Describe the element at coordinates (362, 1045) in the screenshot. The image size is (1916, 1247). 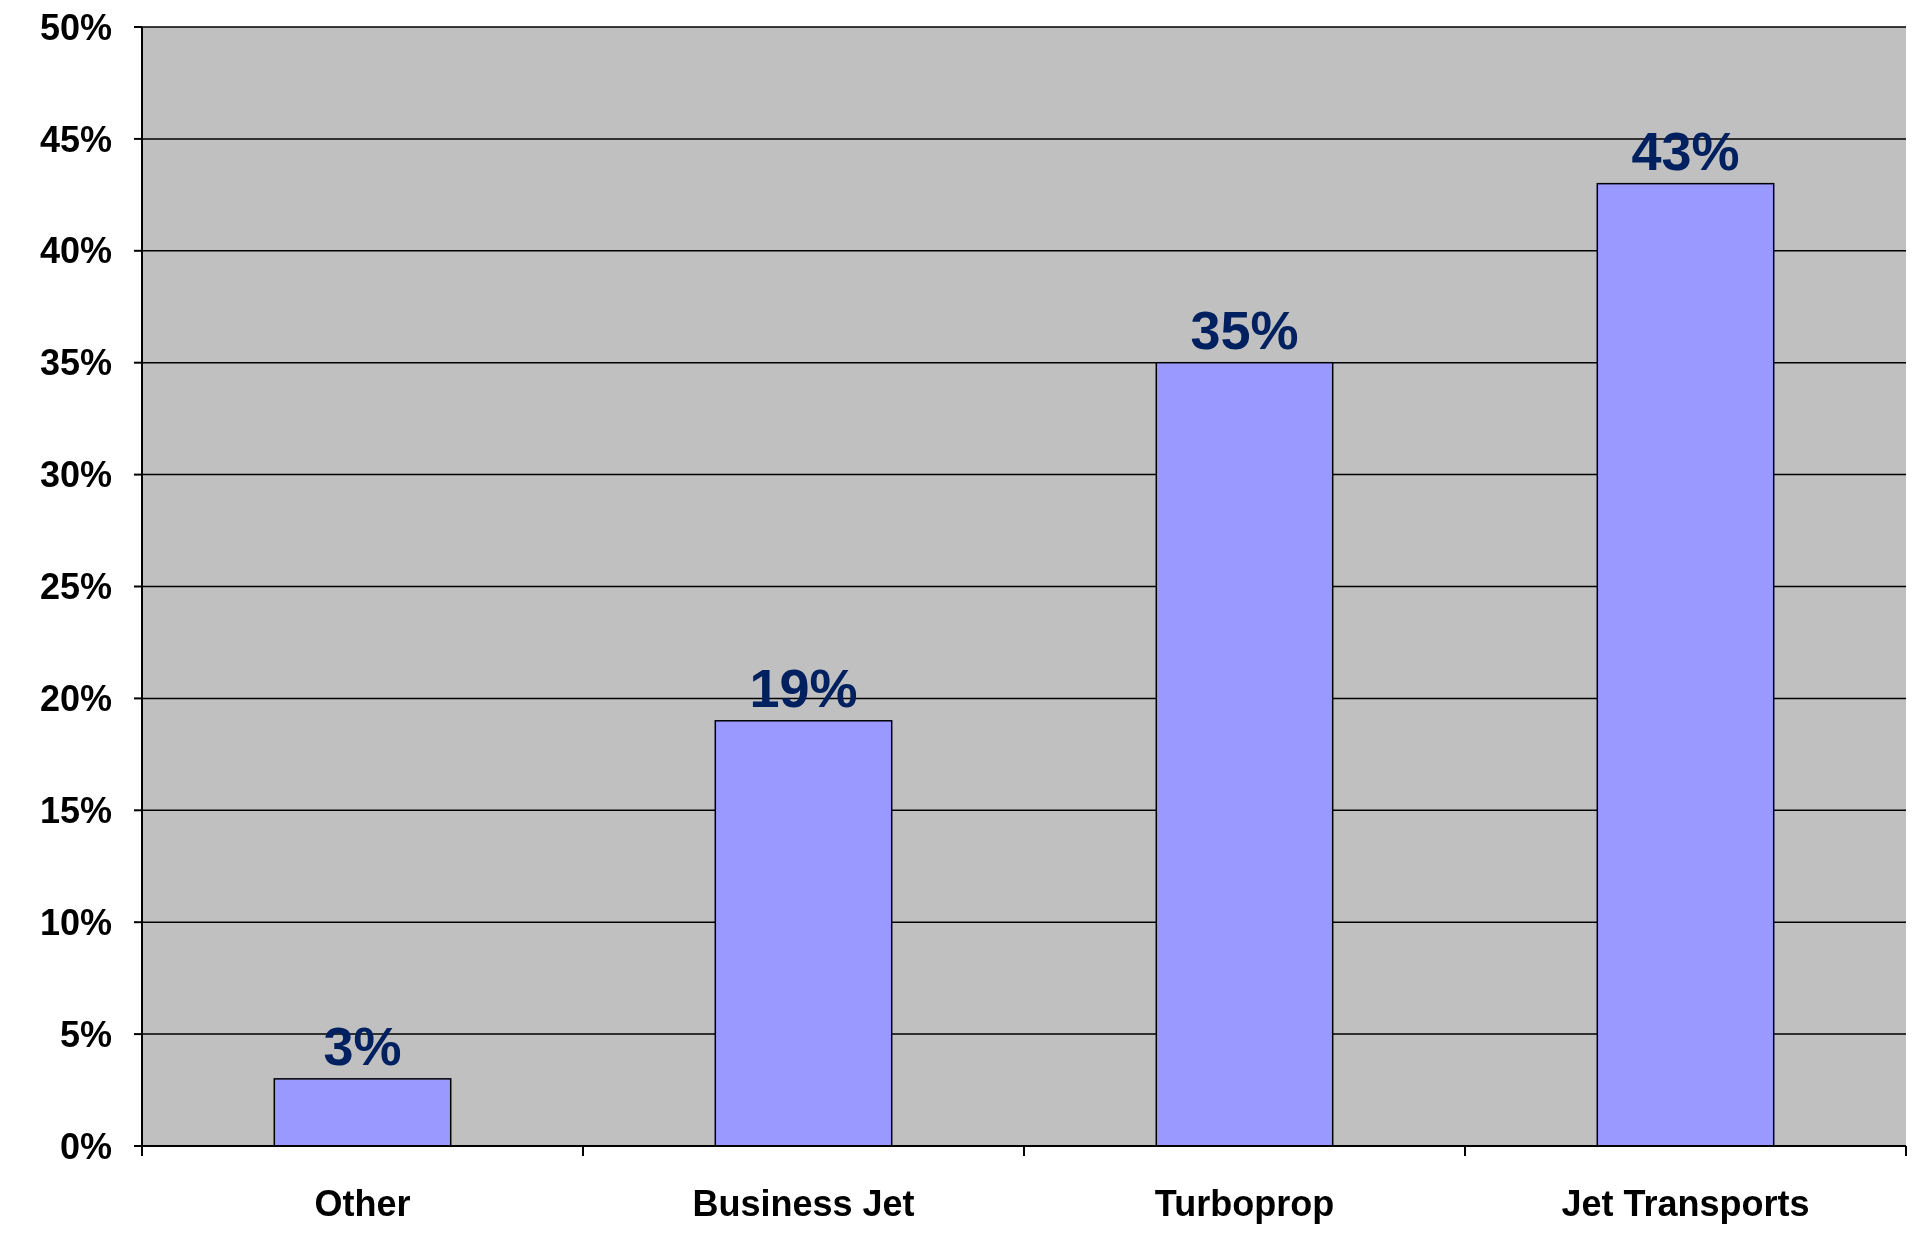
I see `data-label: 3%` at that location.